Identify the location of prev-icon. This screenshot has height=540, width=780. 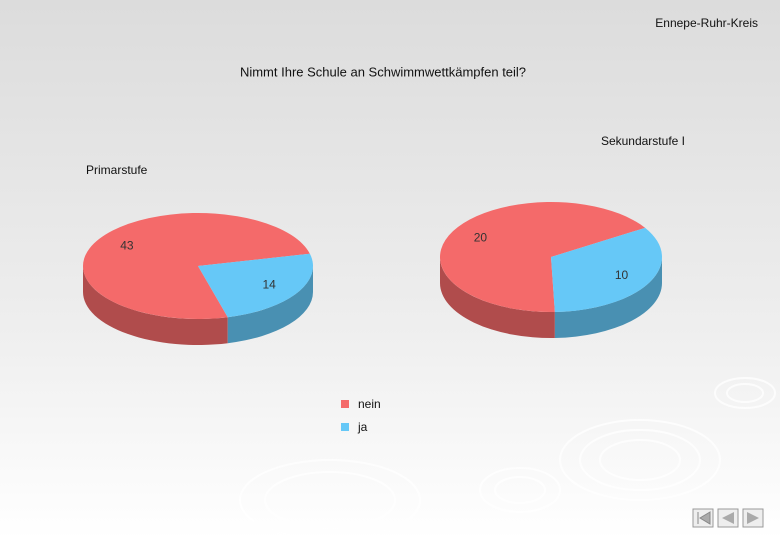
(728, 518).